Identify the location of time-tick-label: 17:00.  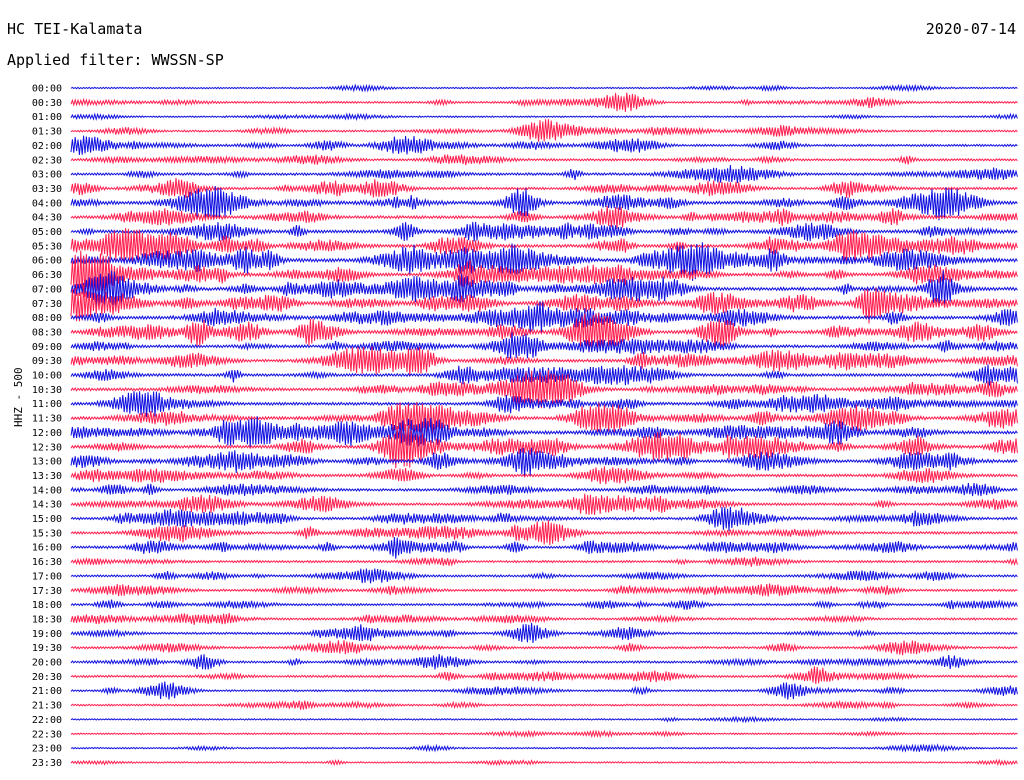
(47, 576).